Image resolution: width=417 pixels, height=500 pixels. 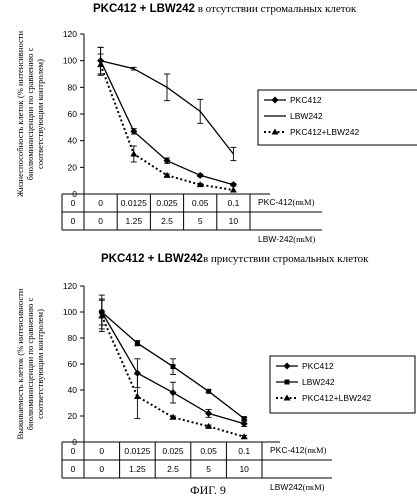 What do you see at coordinates (306, 116) in the screenshot?
I see `legend-label: LBW242` at bounding box center [306, 116].